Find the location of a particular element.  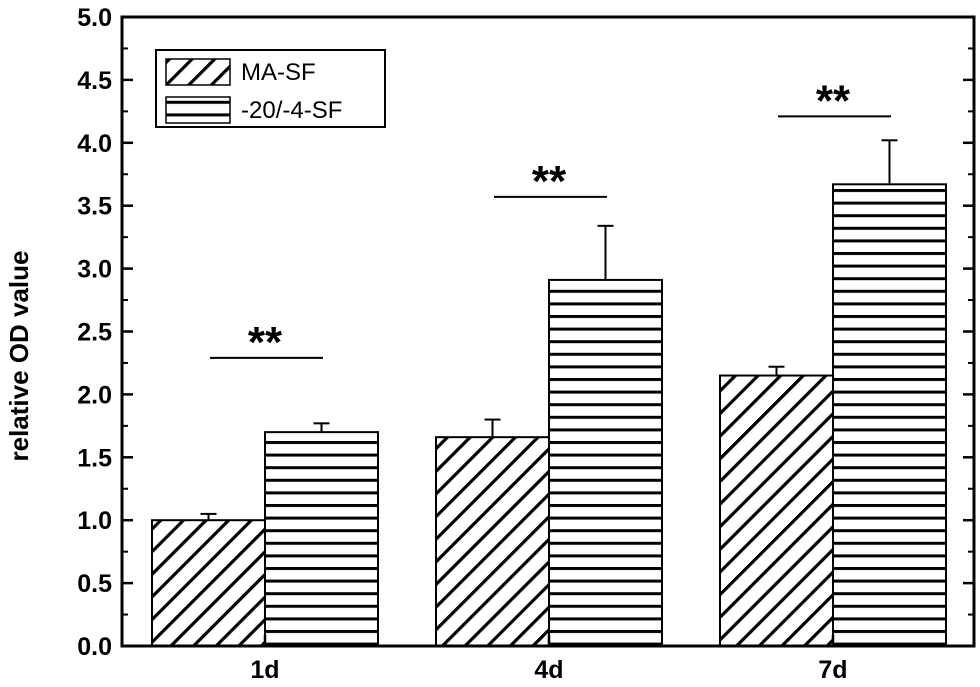

bar-ma-sf-7d is located at coordinates (776, 510).